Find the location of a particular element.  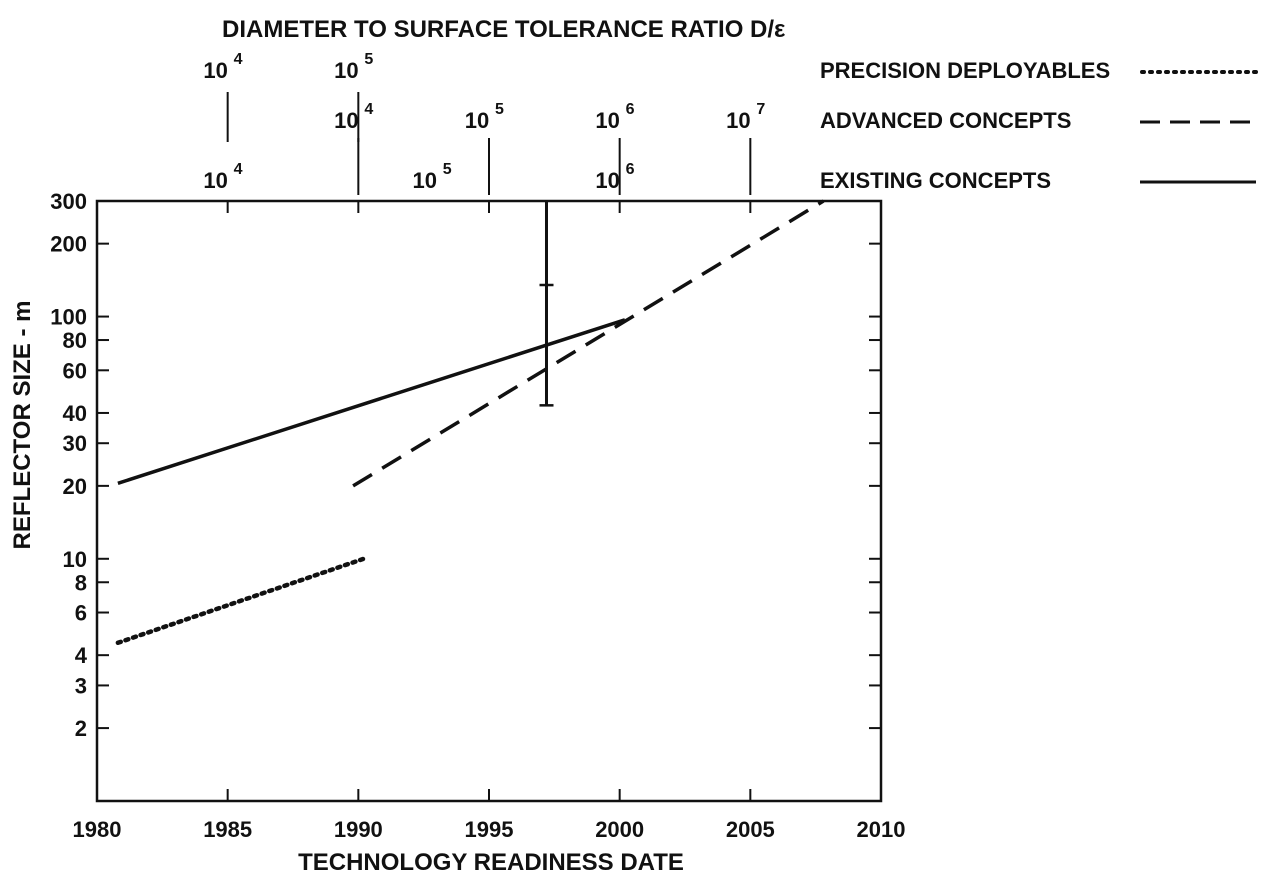

x-tick-label-4: 2000 is located at coordinates (619, 829).